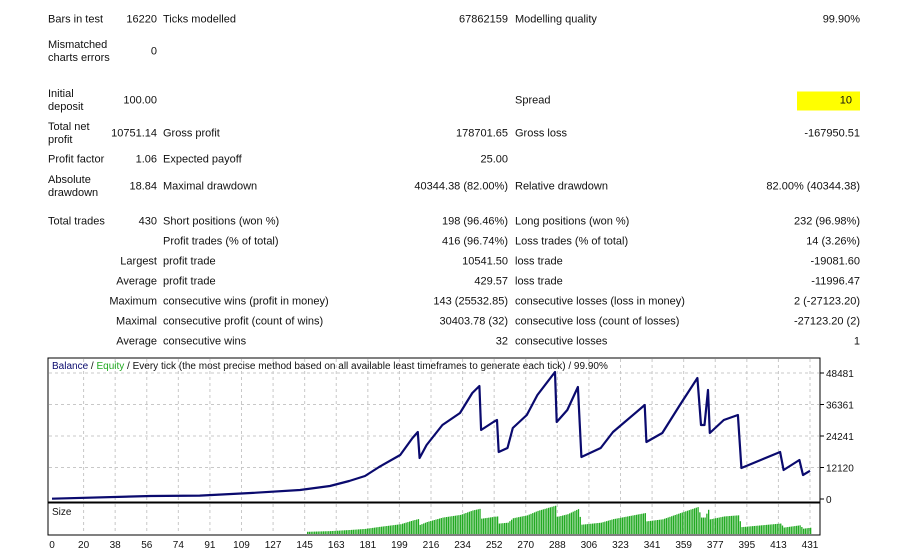 The height and width of the screenshot is (555, 917). Describe the element at coordinates (73, 186) in the screenshot. I see `row-label: Absolute drawdown` at that location.